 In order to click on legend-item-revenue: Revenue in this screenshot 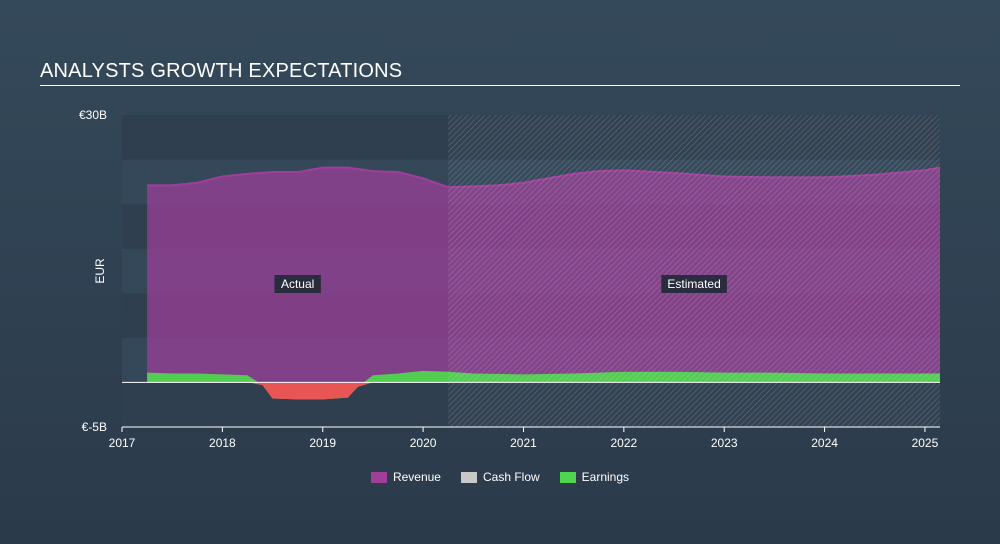, I will do `click(405, 477)`.